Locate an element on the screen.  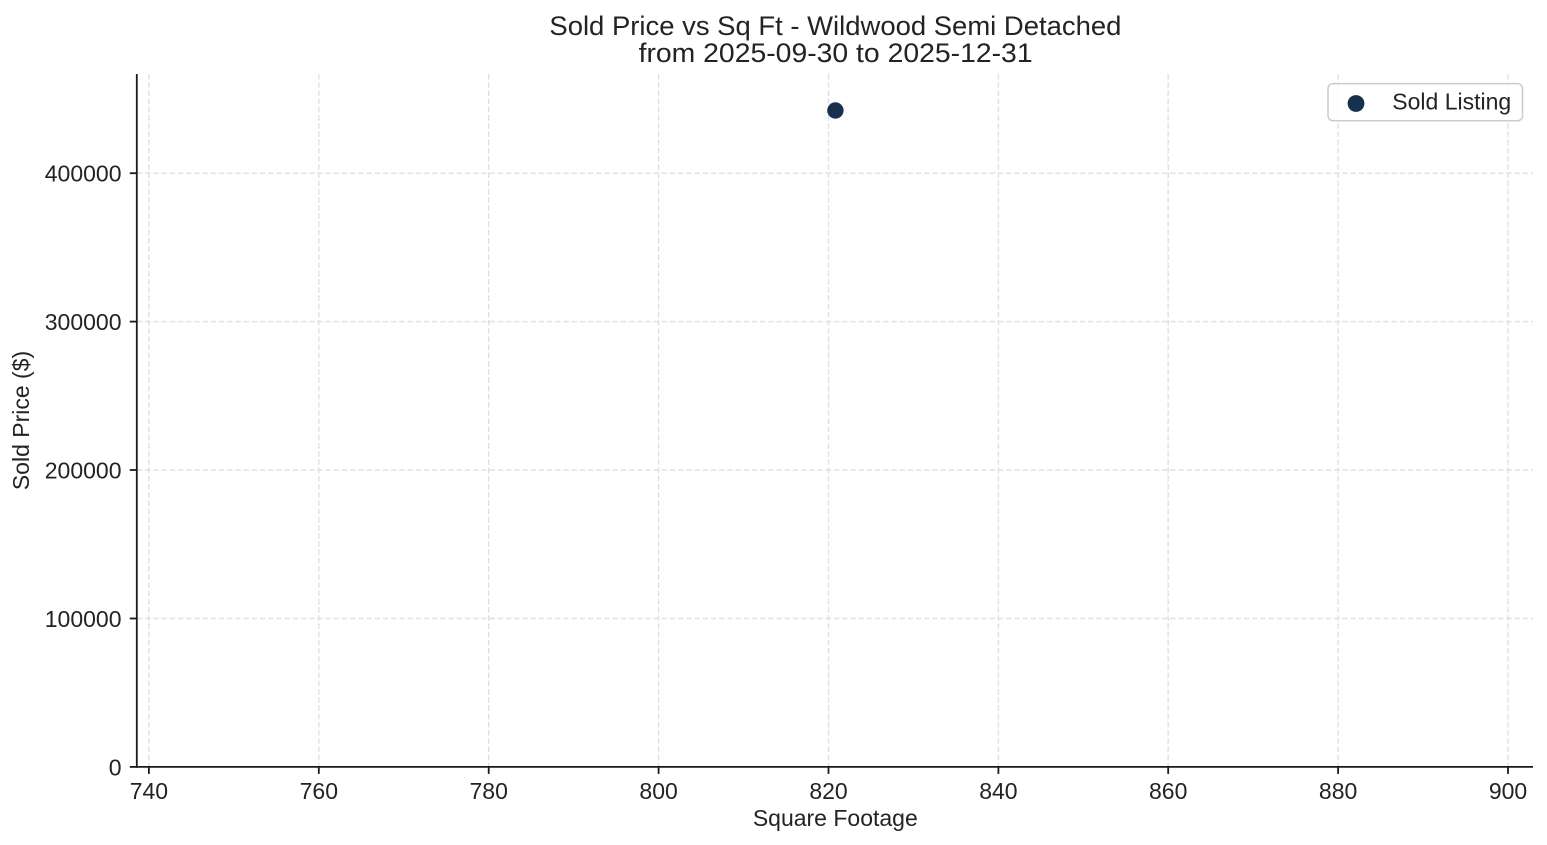
svg-text: 0 is located at coordinates (115, 767).